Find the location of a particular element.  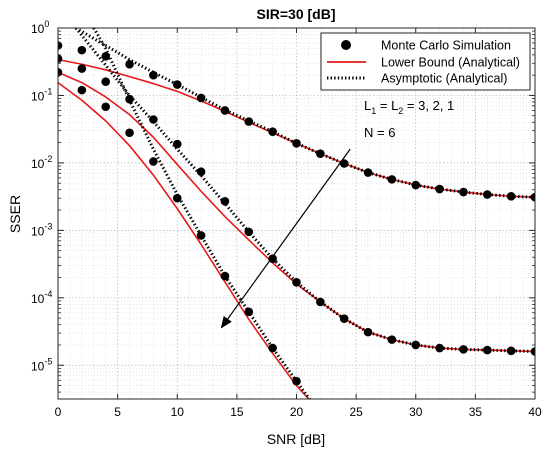

x-tick-label: 20 is located at coordinates (297, 412).